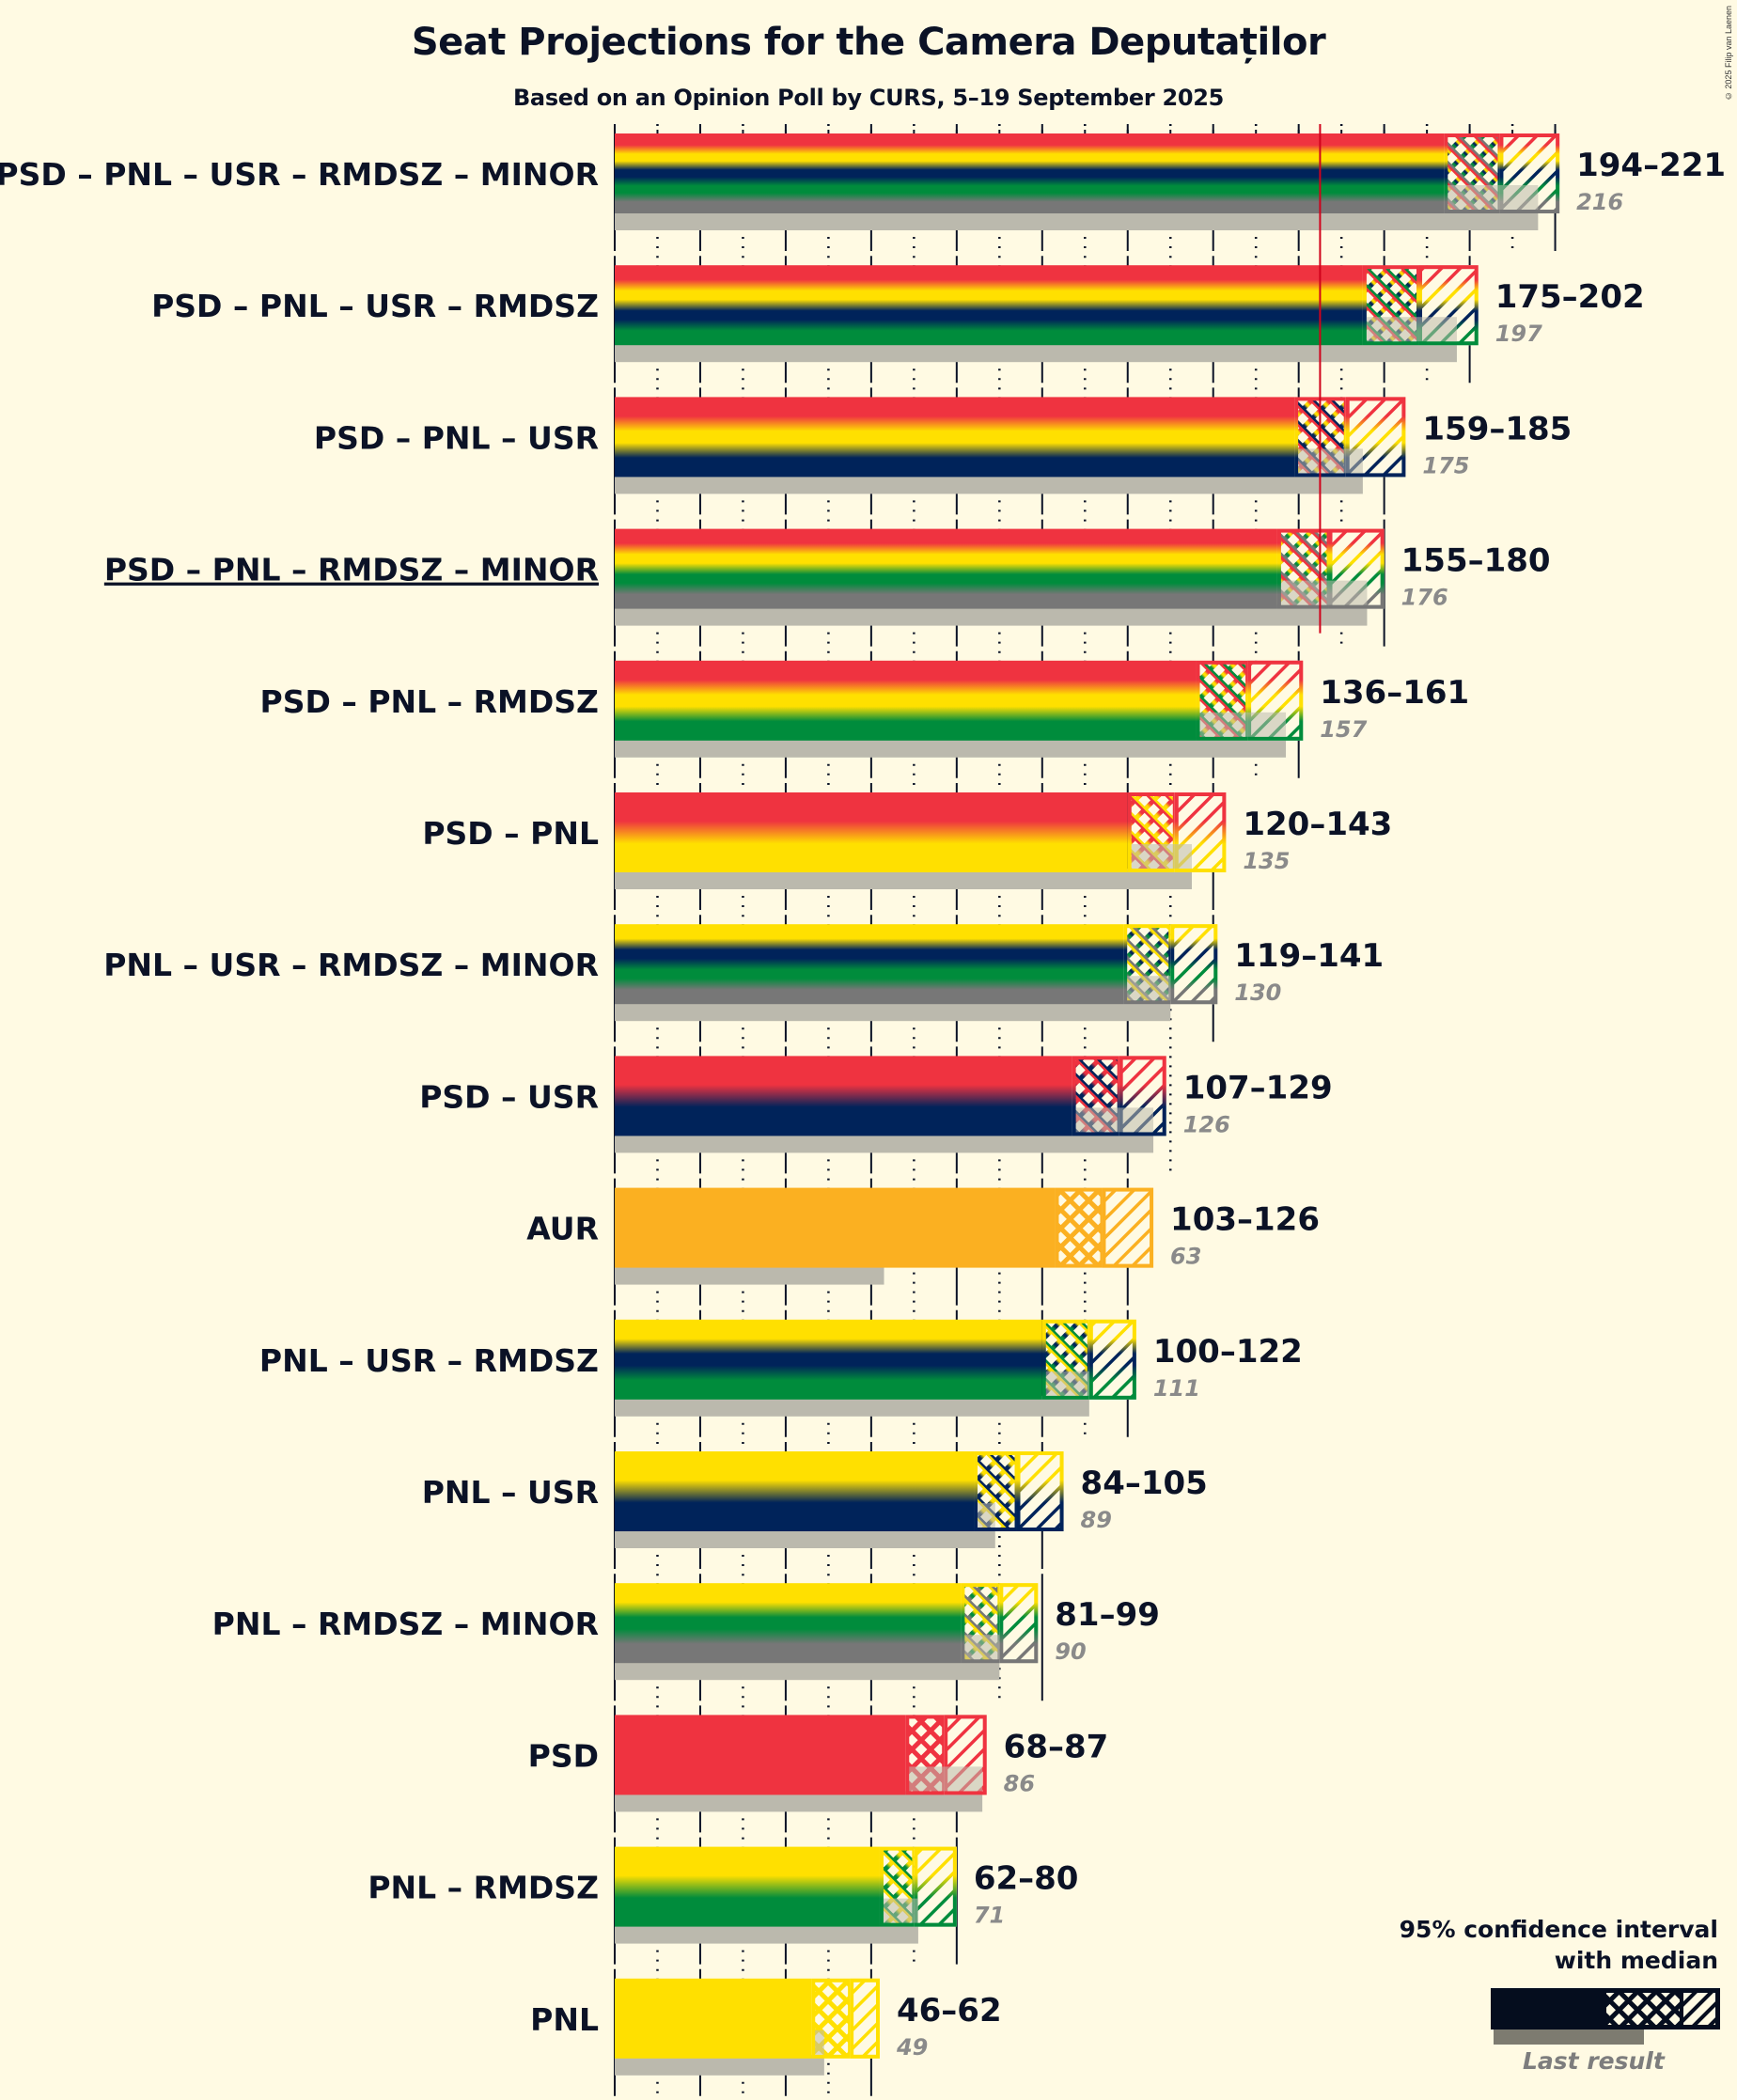 The image size is (1737, 2100). What do you see at coordinates (299, 174) in the screenshot?
I see `row-label: PSD – PNL – USR – RMDSZ – MINOR` at bounding box center [299, 174].